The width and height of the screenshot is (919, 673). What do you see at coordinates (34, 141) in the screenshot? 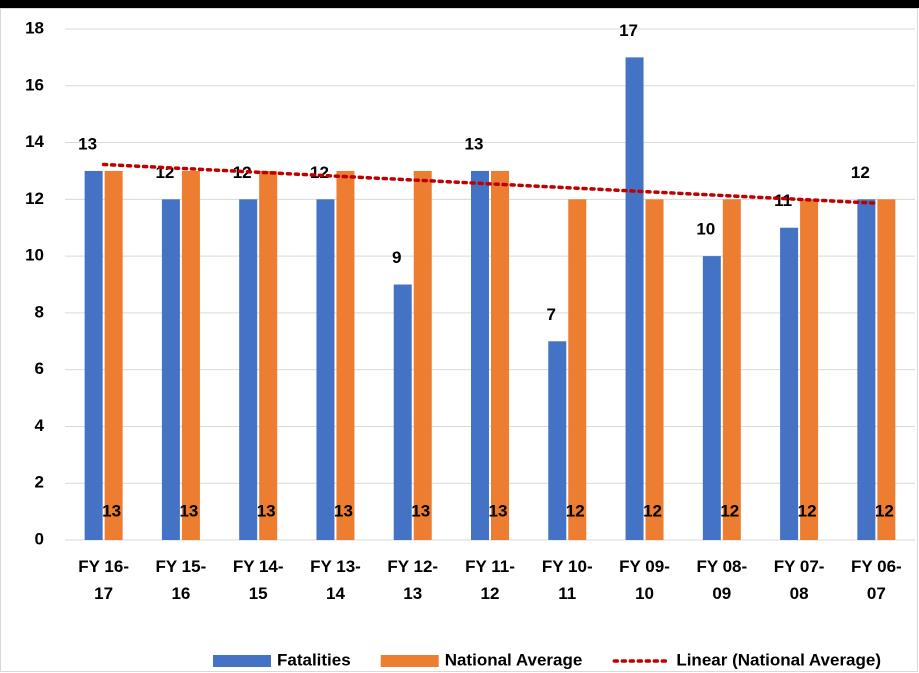
I see `y-tick-label: 14` at bounding box center [34, 141].